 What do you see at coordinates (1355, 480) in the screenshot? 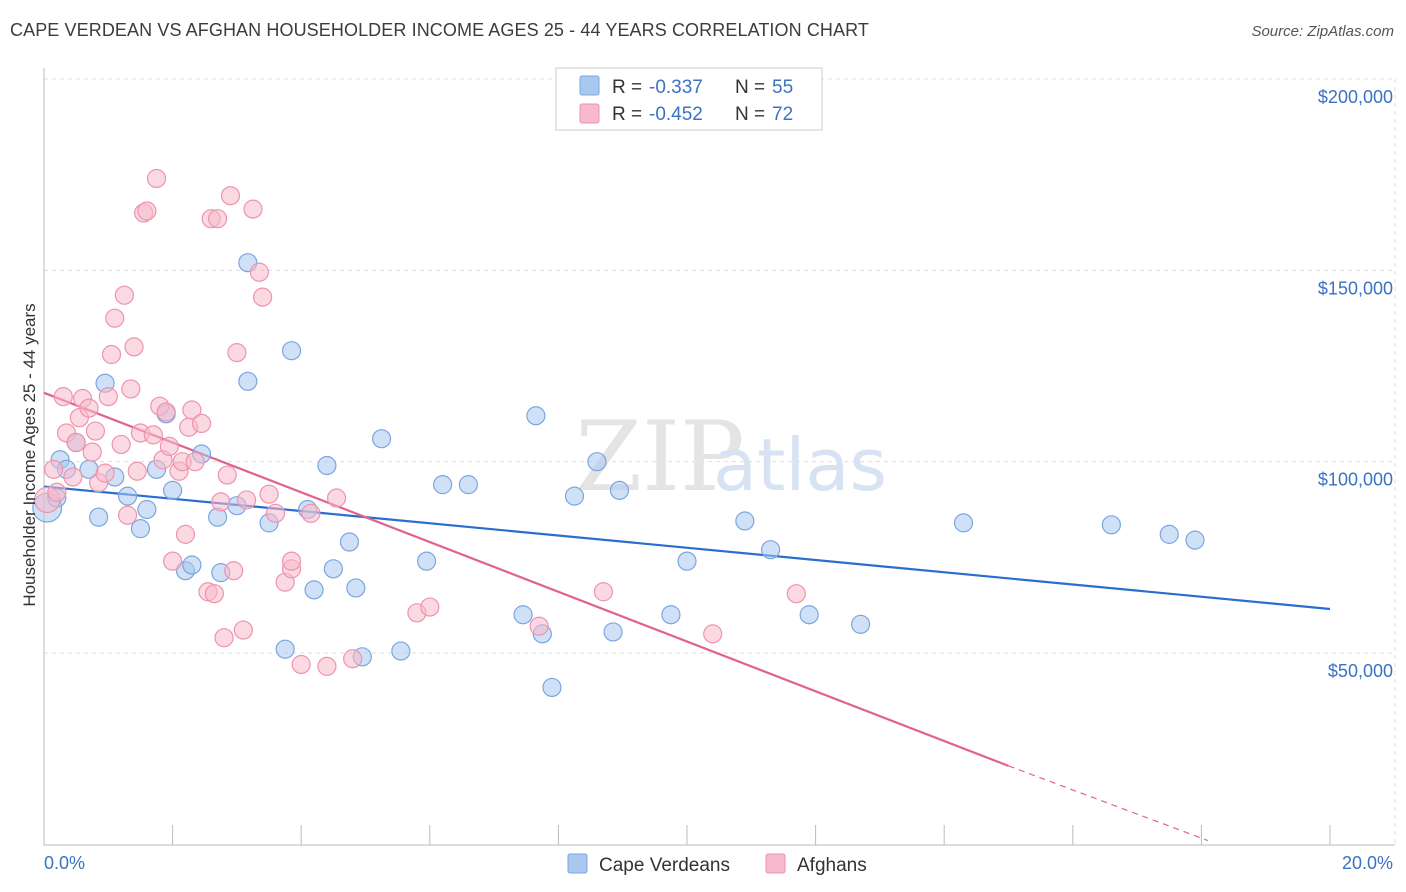
I see `y-tick-label-1: $100,000` at bounding box center [1355, 480].